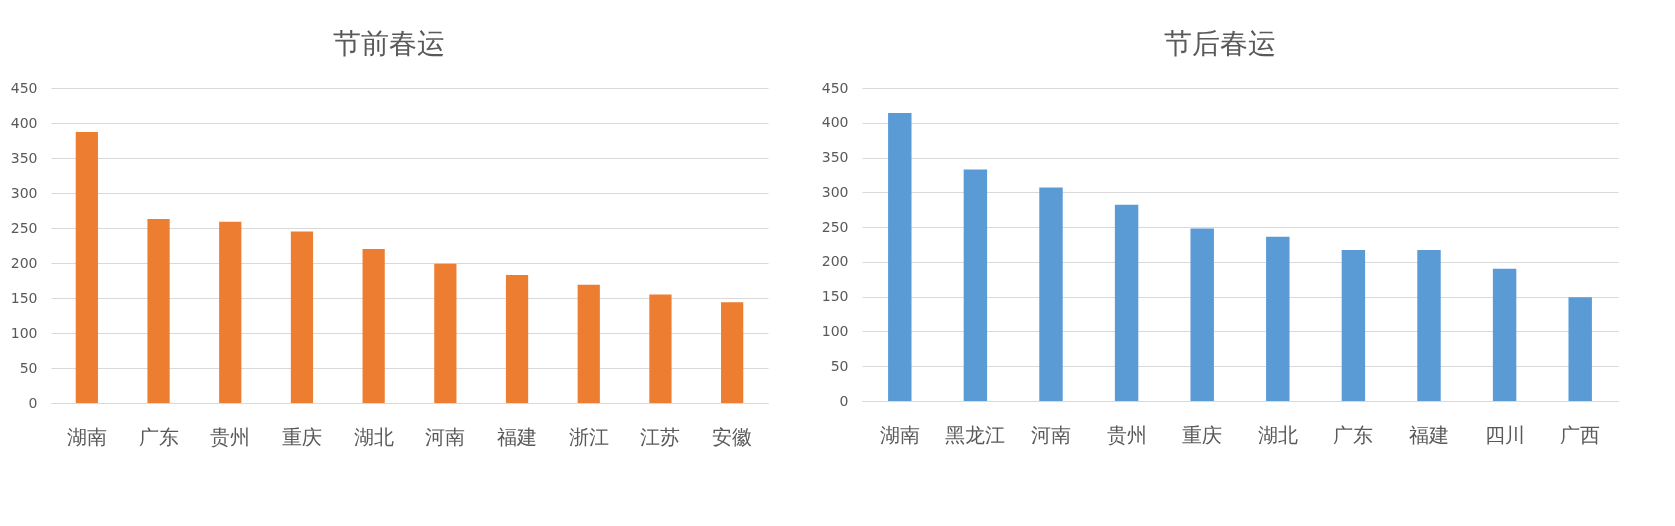 The height and width of the screenshot is (526, 1675). What do you see at coordinates (1504, 434) in the screenshot?
I see `x-tick-label: 四川` at bounding box center [1504, 434].